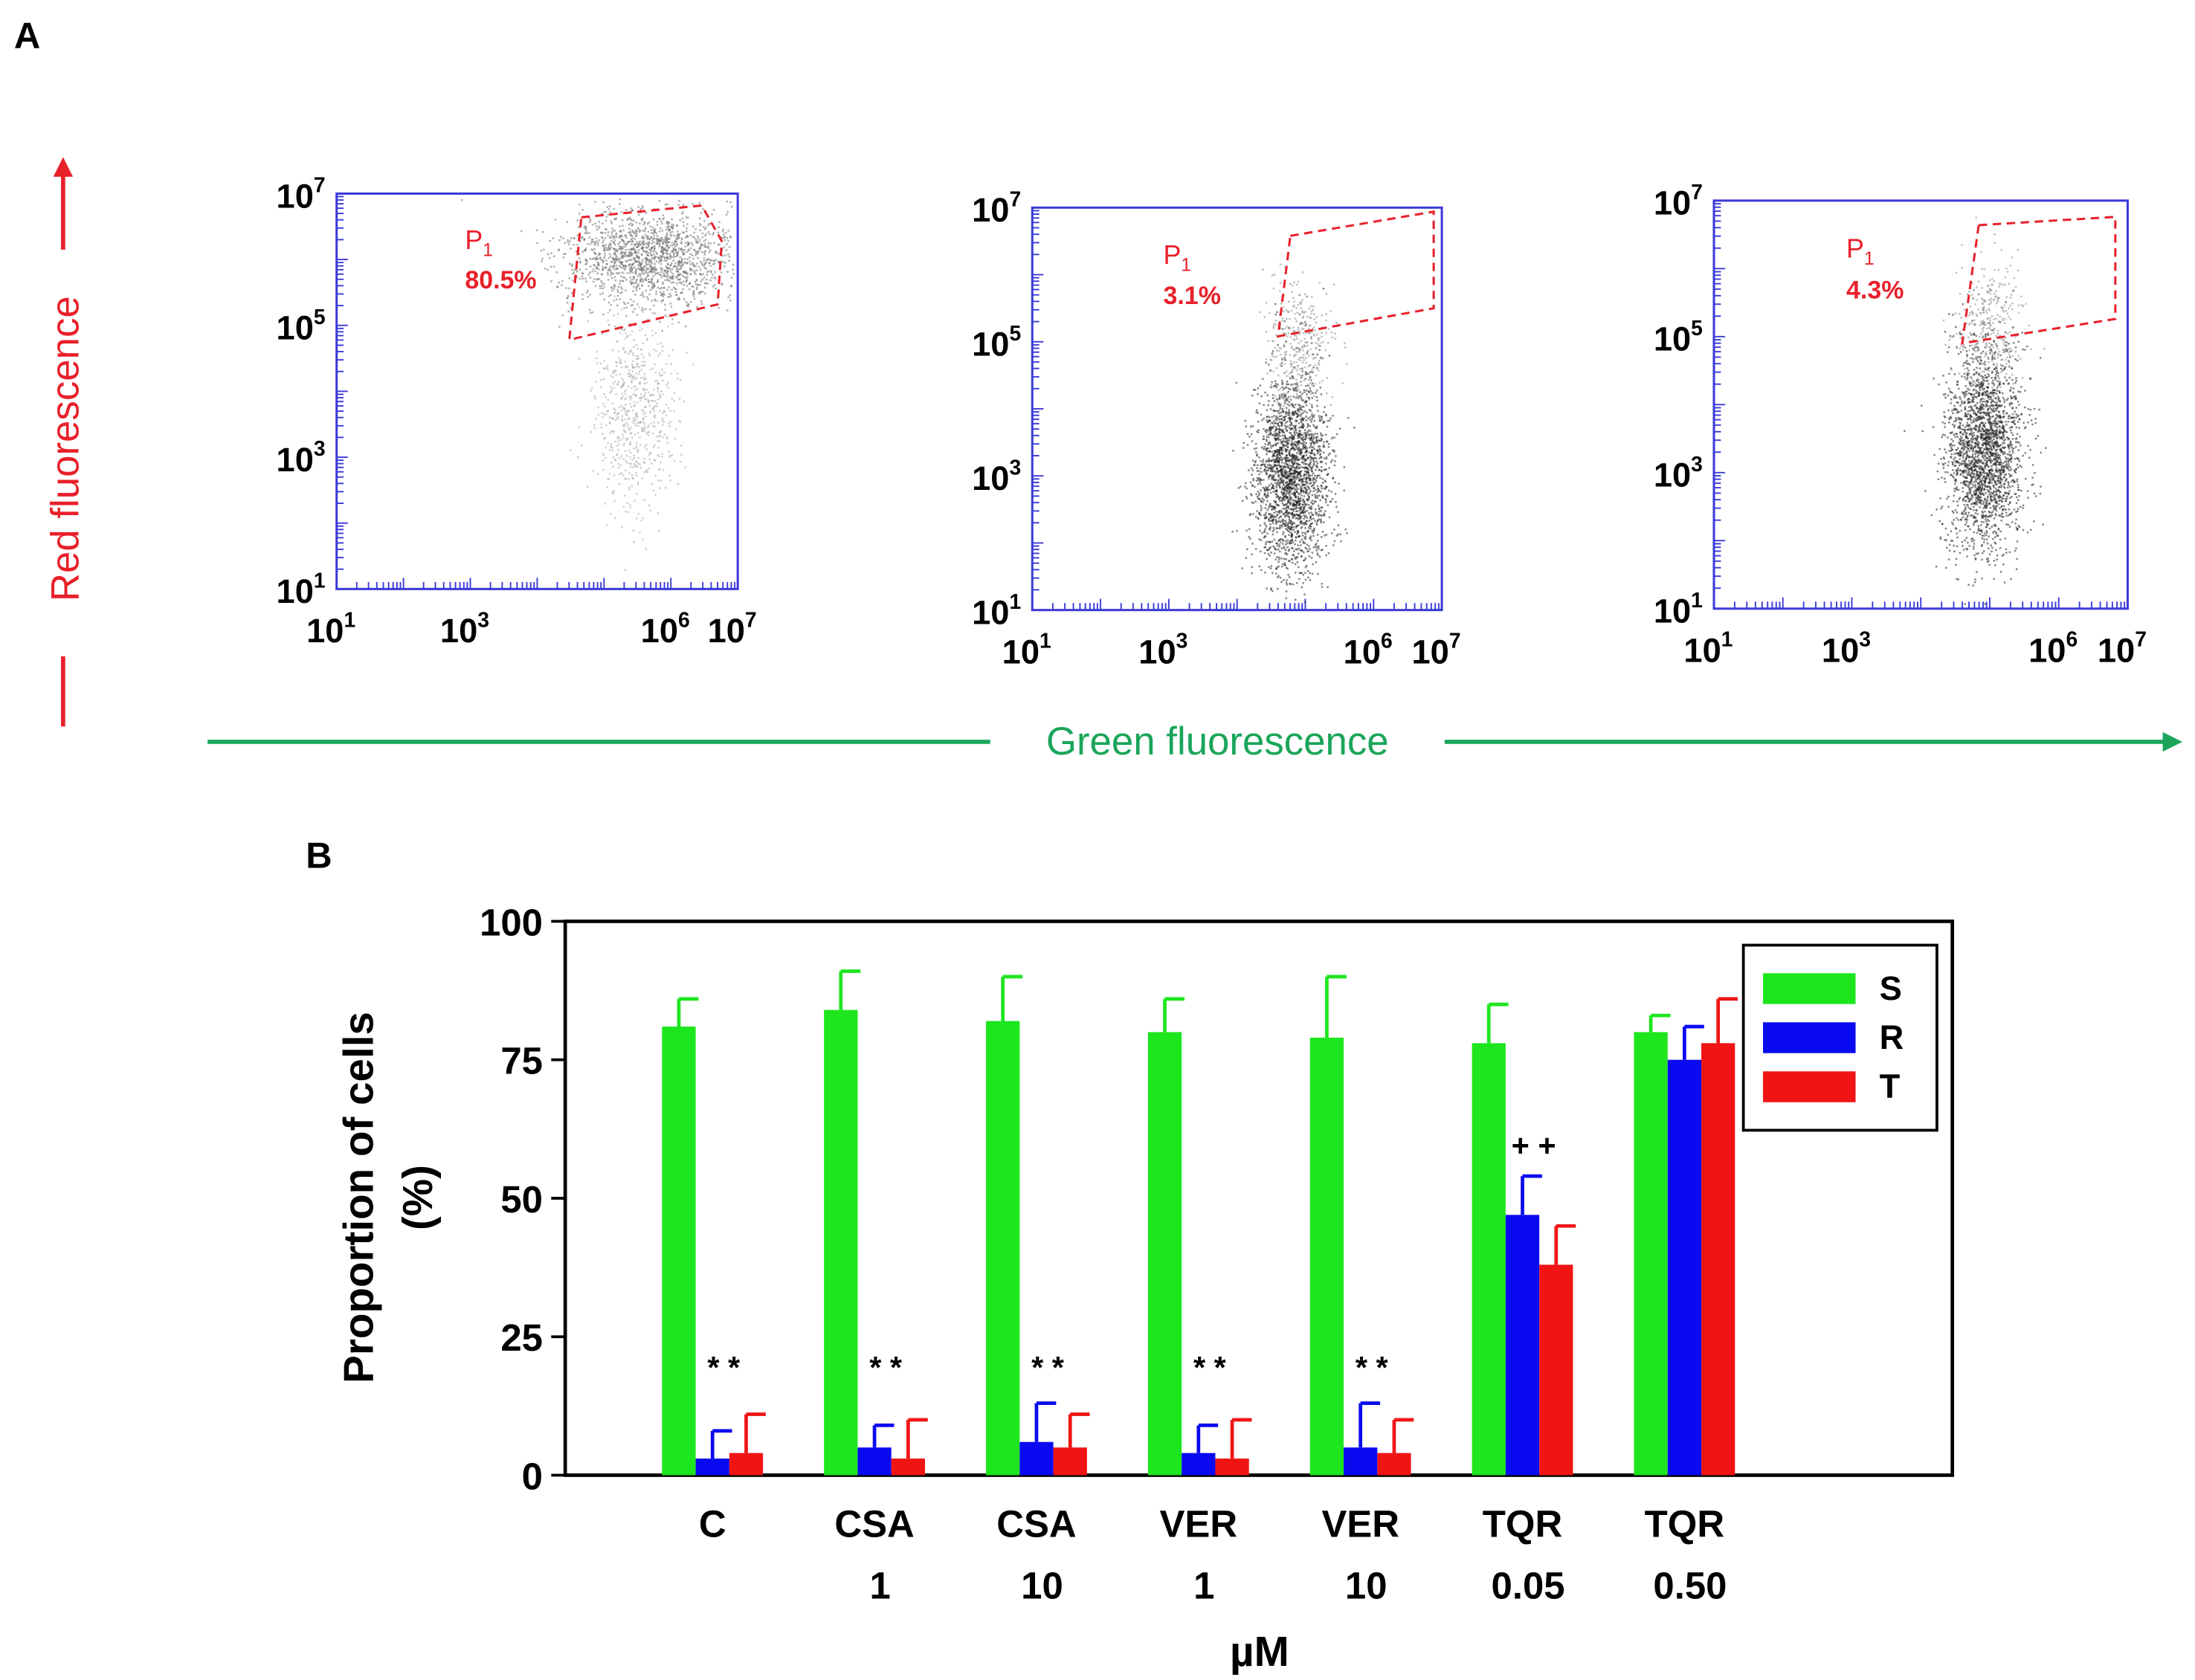 This screenshot has height=1680, width=2195. I want to click on gate-percent-label: 3.1%, so click(1192, 296).